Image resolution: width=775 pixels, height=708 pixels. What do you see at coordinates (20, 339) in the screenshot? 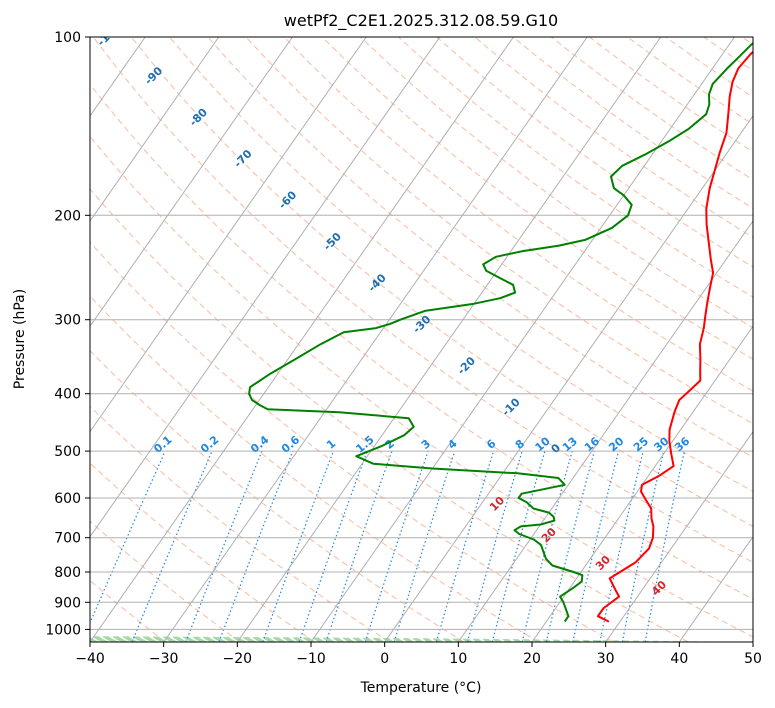
I see `y-axis-title: Pressure (hPa)` at bounding box center [20, 339].